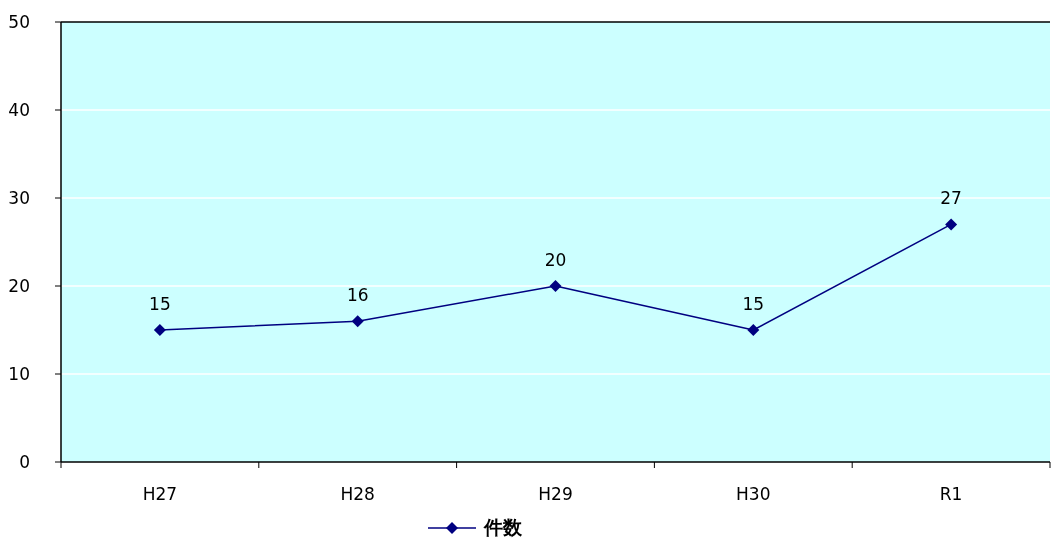  Describe the element at coordinates (753, 494) in the screenshot. I see `x-tick-label: H30` at that location.